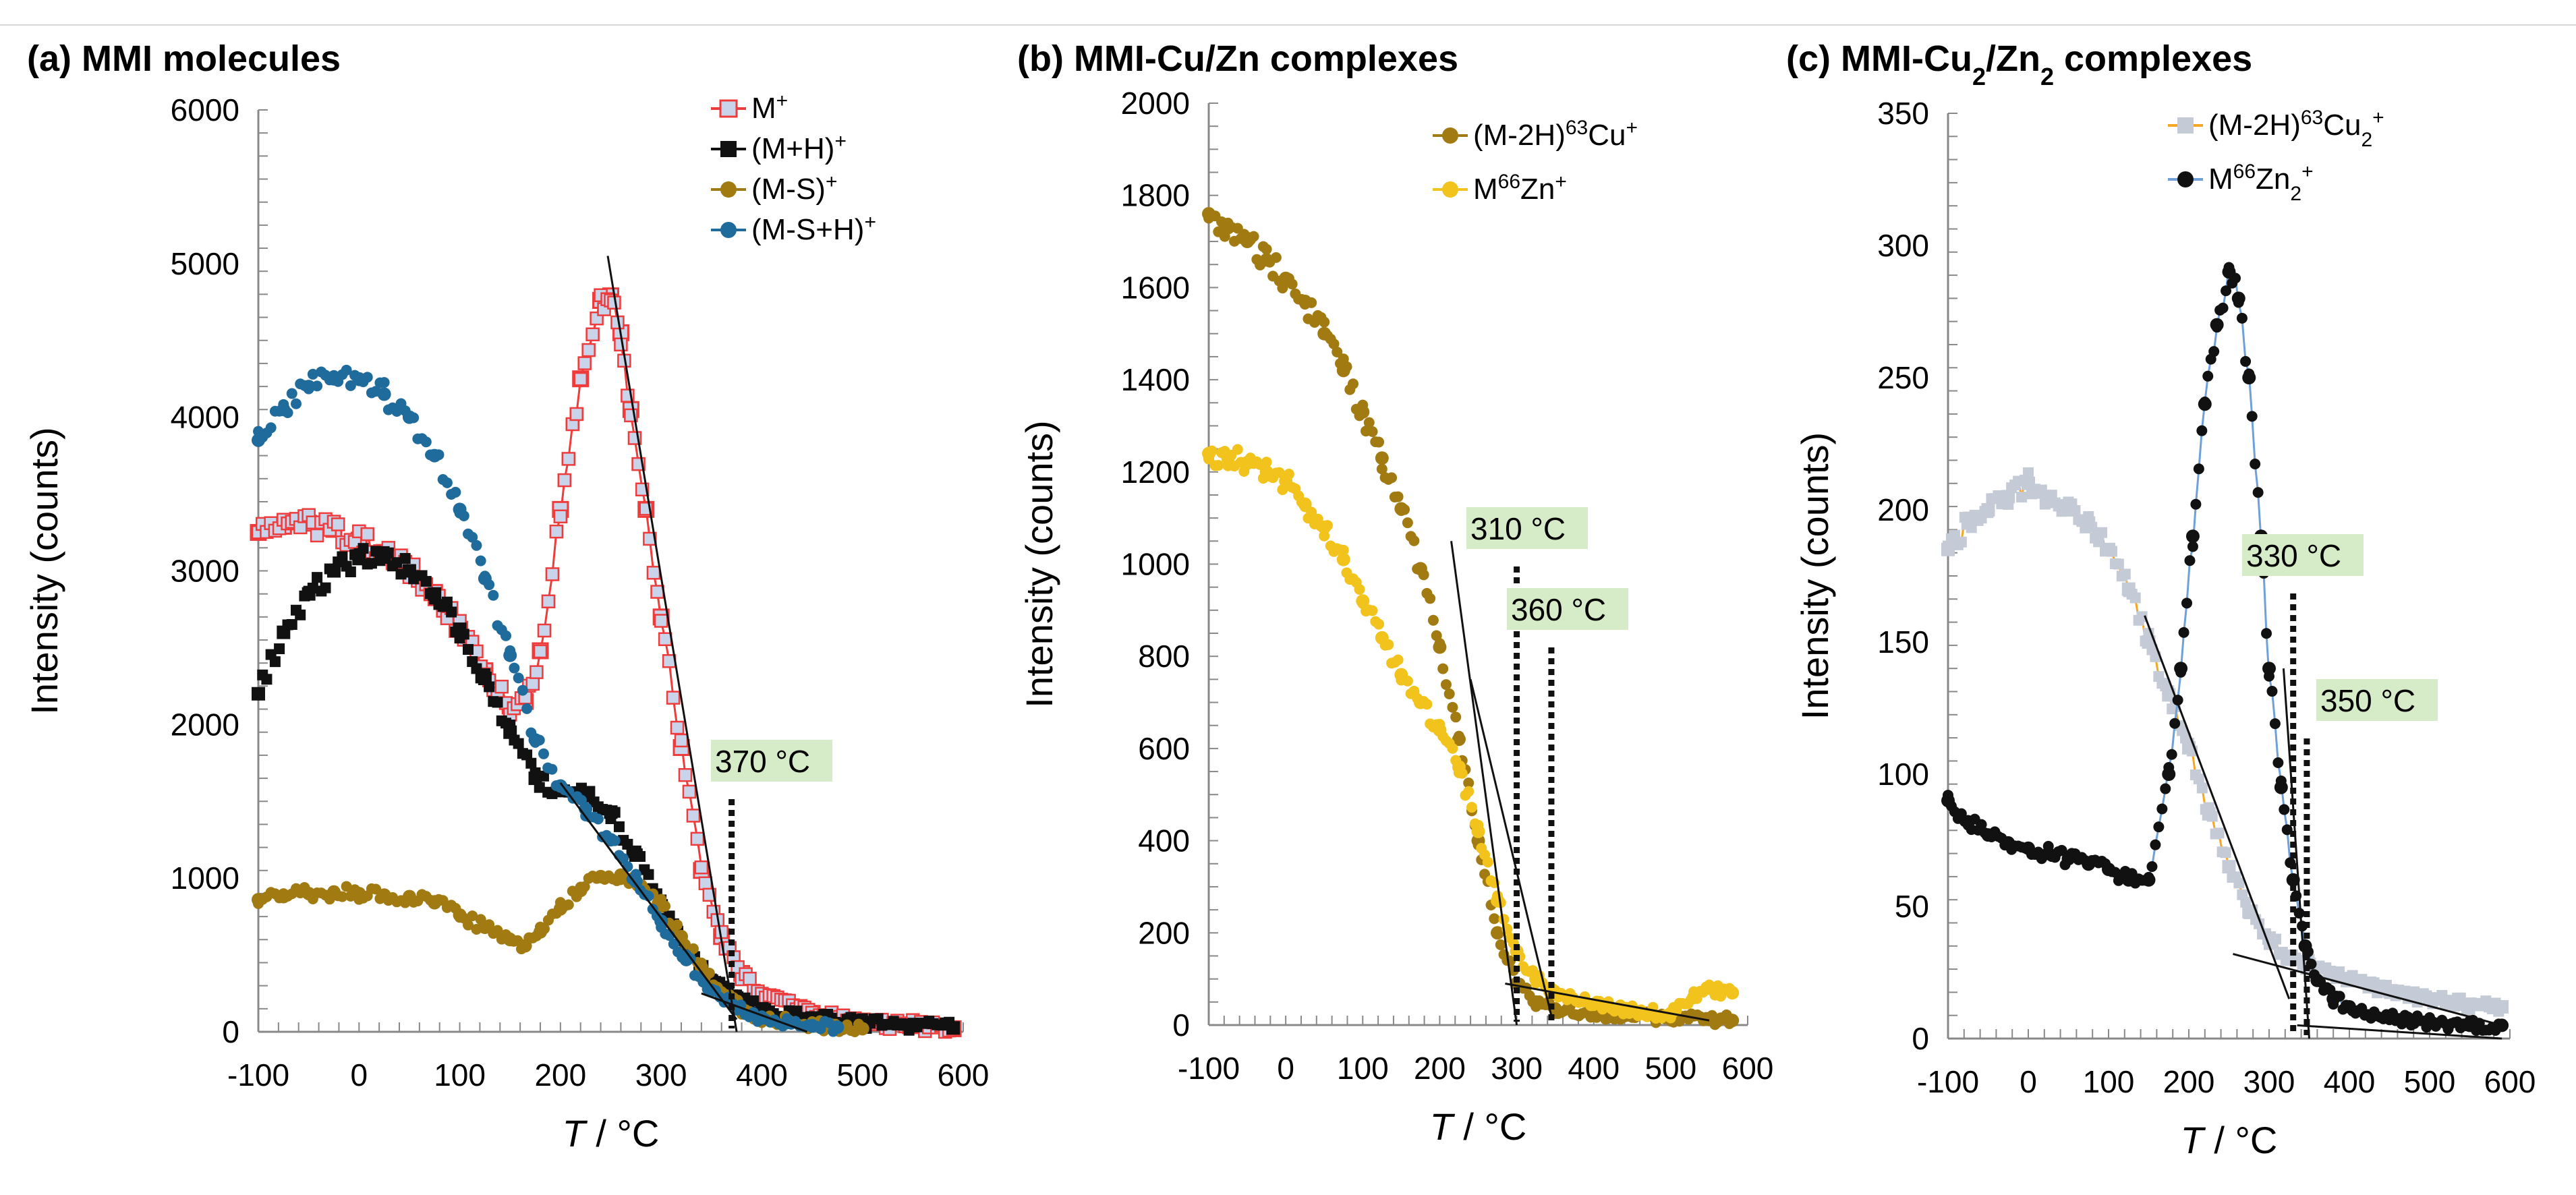 Image resolution: width=2576 pixels, height=1195 pixels. I want to click on y-tick-label: 50, so click(1912, 906).